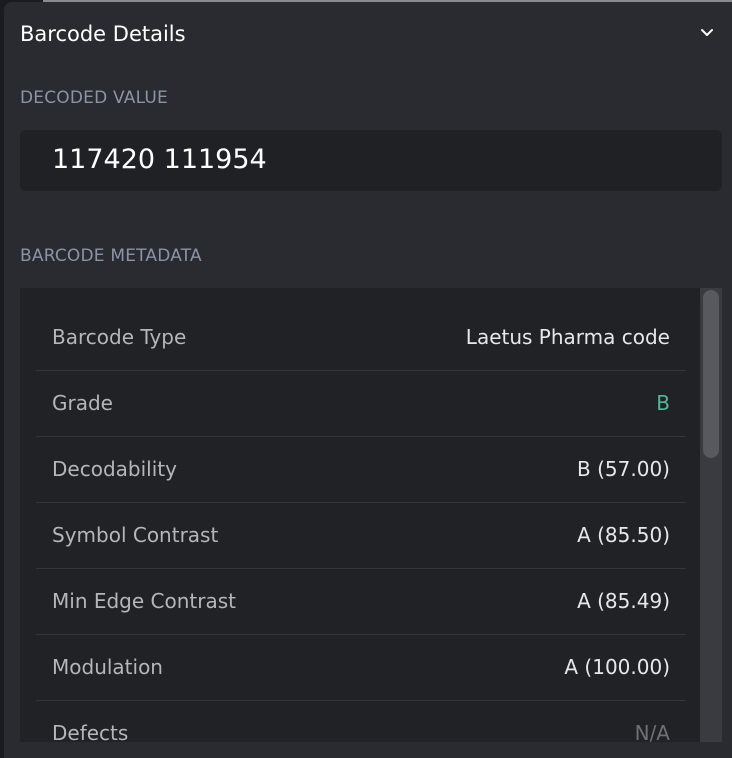 The width and height of the screenshot is (732, 758). What do you see at coordinates (707, 33) in the screenshot?
I see `chevron-down-icon` at bounding box center [707, 33].